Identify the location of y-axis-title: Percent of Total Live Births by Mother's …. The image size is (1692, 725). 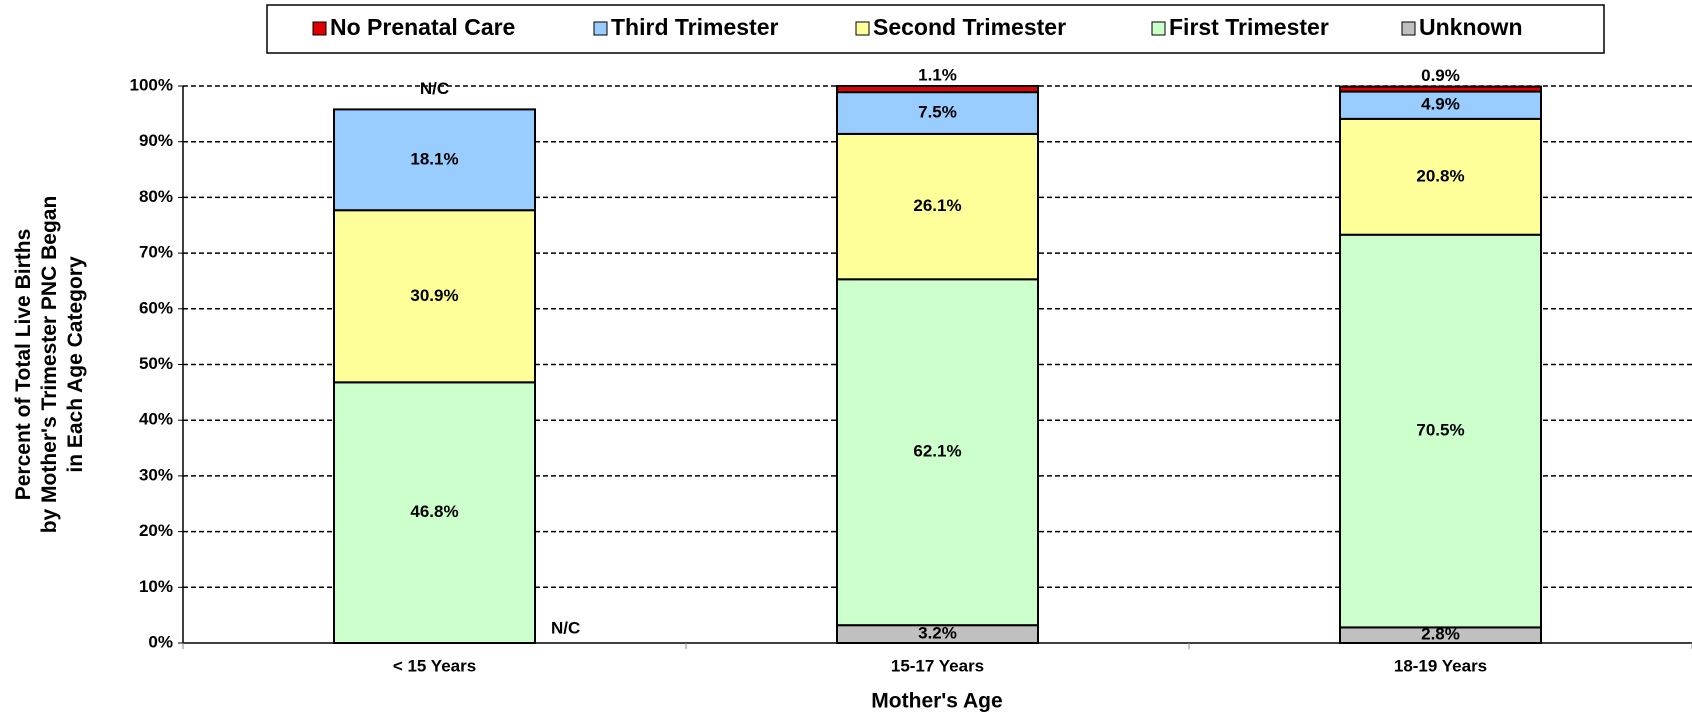
(49, 365).